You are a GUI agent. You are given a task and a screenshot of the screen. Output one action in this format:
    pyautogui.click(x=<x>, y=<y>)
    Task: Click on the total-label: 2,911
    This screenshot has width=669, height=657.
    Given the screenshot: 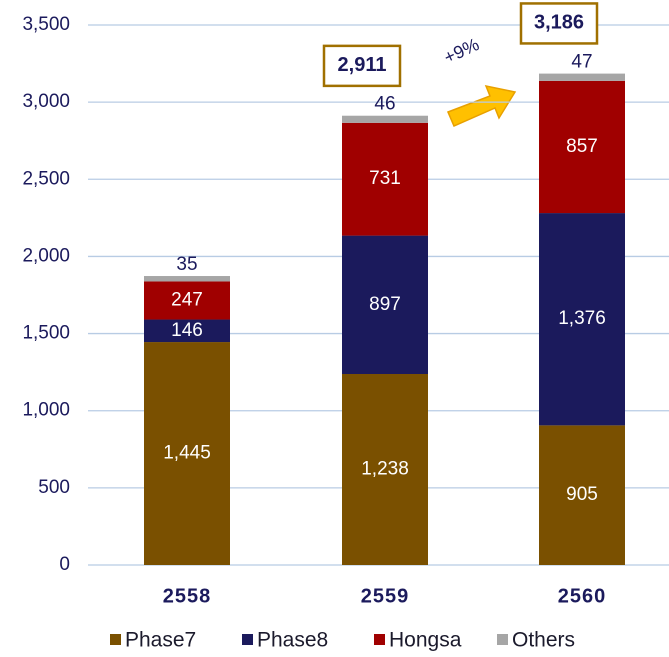 What is the action you would take?
    pyautogui.click(x=362, y=65)
    